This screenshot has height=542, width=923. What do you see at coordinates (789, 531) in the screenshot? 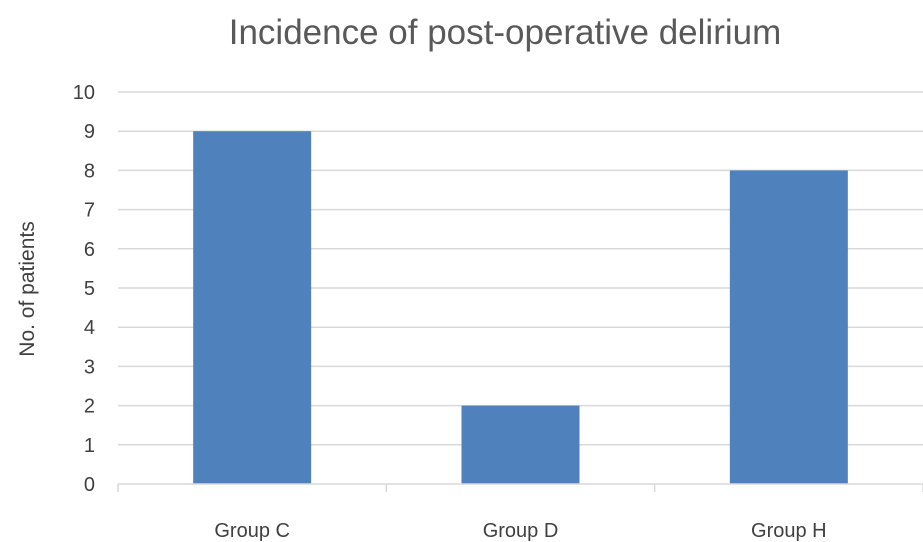
I see `x-tick-label: Group H` at bounding box center [789, 531].